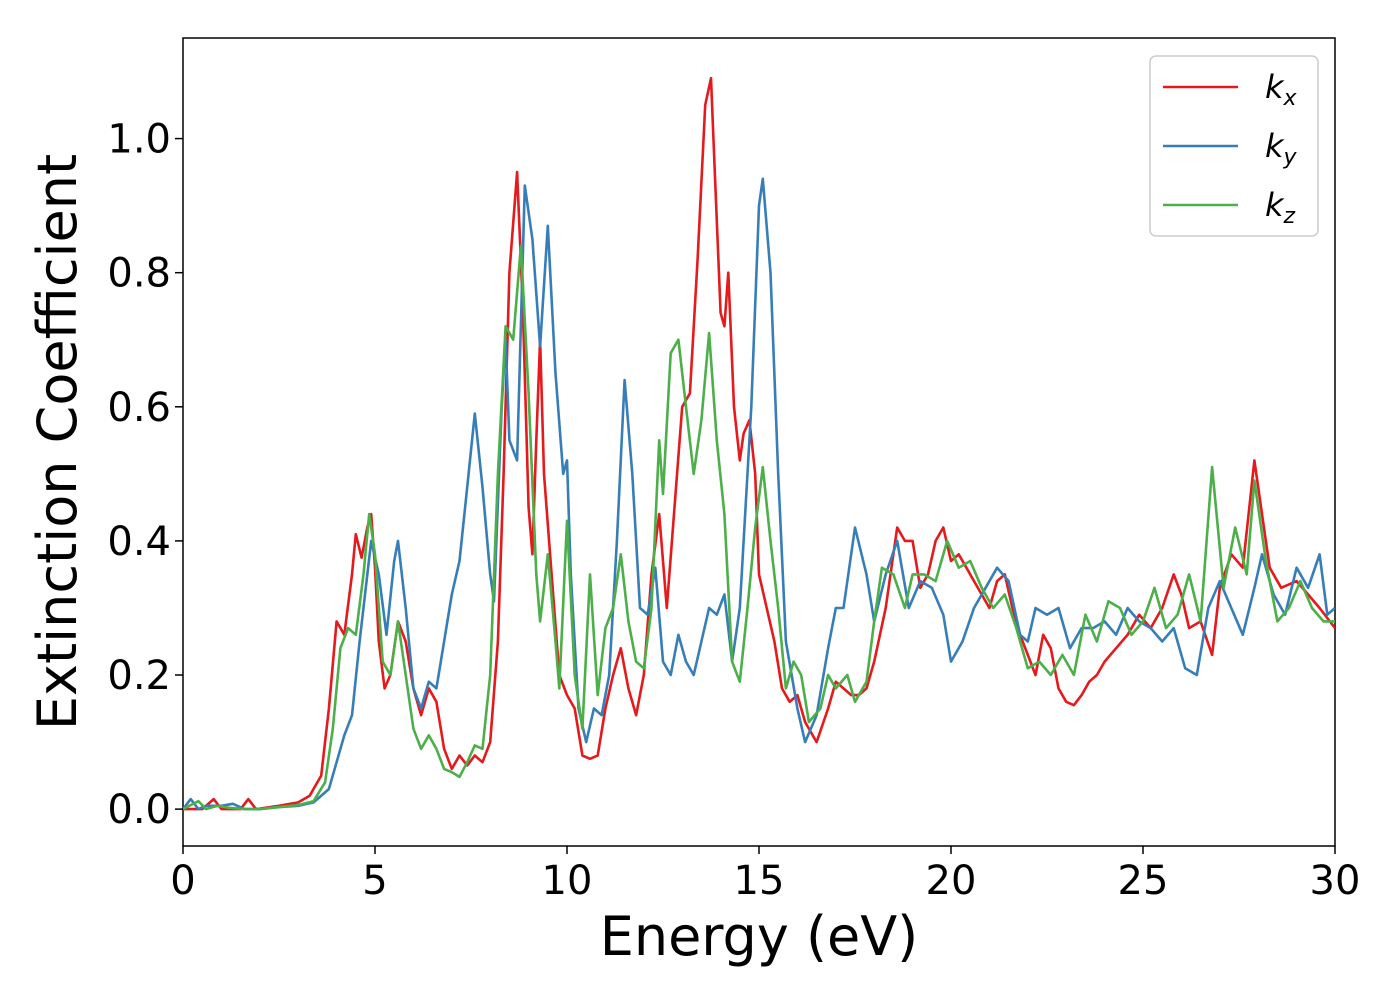 The width and height of the screenshot is (1400, 1000). Describe the element at coordinates (1281, 148) in the screenshot. I see `legend-label-ky: ky` at that location.